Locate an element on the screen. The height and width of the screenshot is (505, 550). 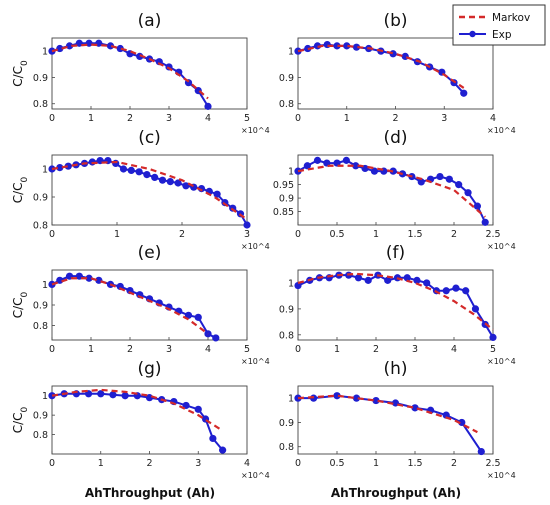
panel-5: (f) 0 1 2 3 4 5 ×10^4 0.8 0.9 1 is located at coordinates (397, 304).